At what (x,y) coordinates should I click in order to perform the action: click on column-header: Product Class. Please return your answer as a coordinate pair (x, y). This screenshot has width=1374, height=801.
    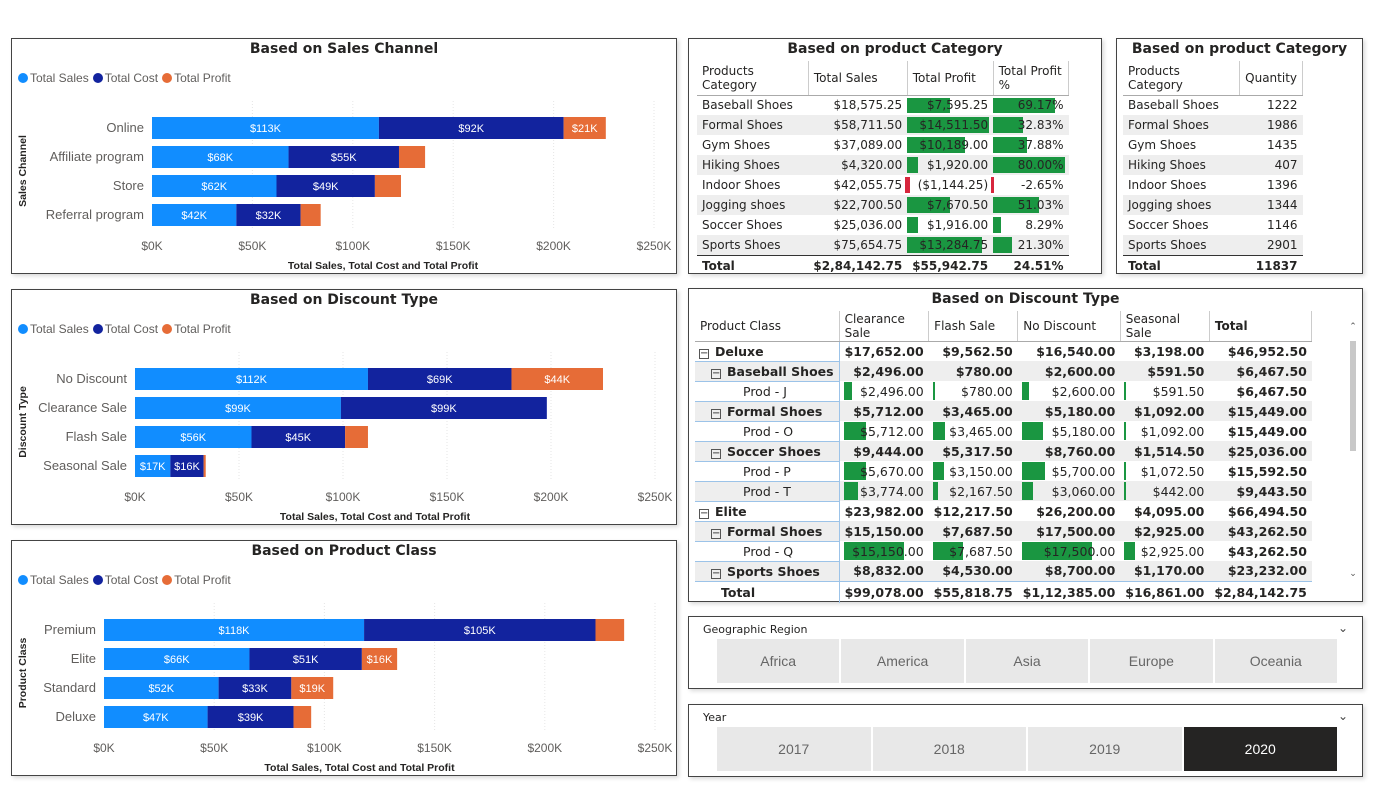
    Looking at the image, I should click on (767, 326).